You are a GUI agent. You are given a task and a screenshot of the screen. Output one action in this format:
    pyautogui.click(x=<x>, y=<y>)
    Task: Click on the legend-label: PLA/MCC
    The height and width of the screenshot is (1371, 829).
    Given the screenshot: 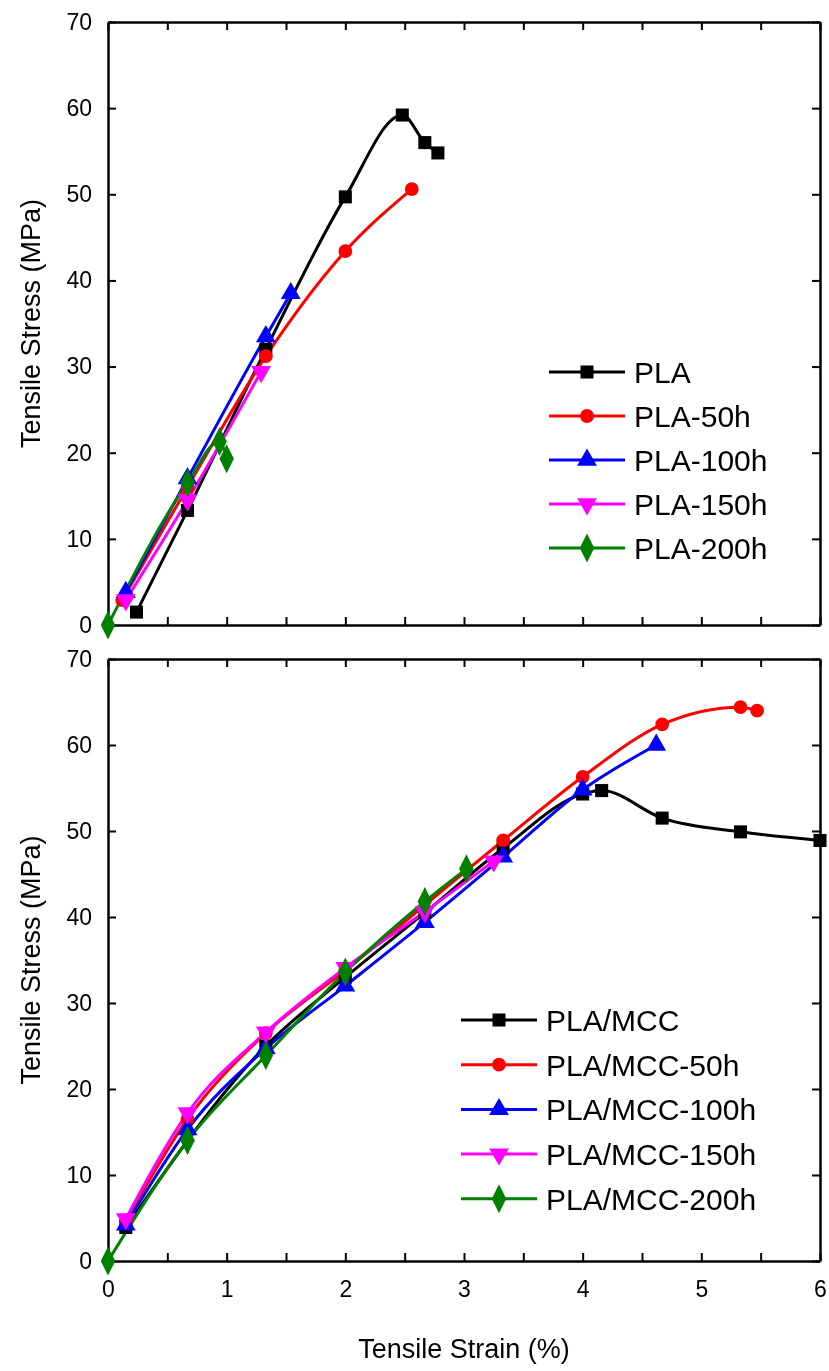 What is the action you would take?
    pyautogui.click(x=613, y=1020)
    